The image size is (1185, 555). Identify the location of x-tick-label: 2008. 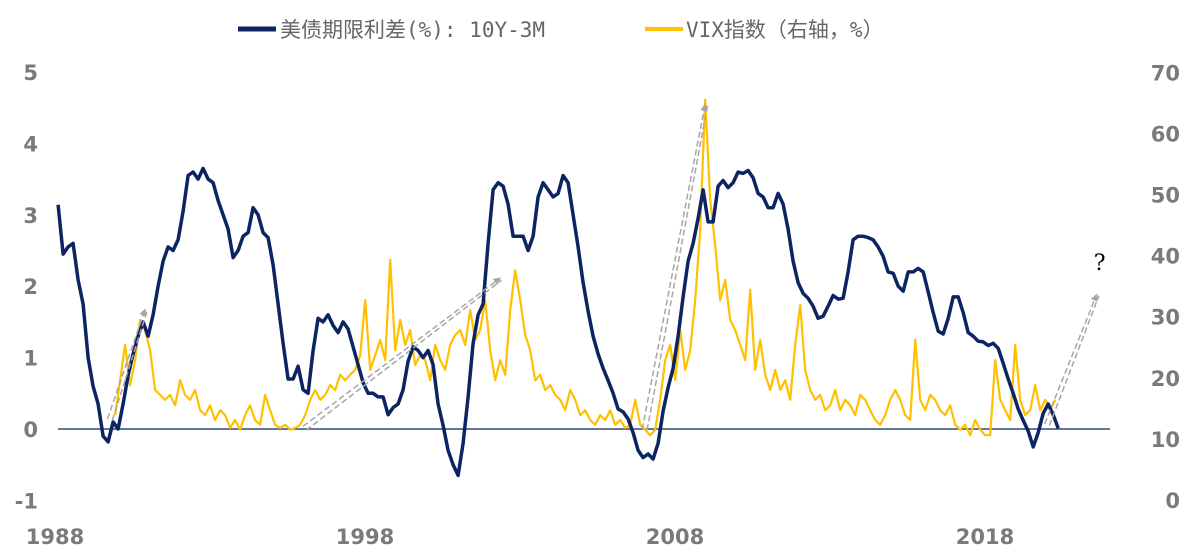
(675, 537).